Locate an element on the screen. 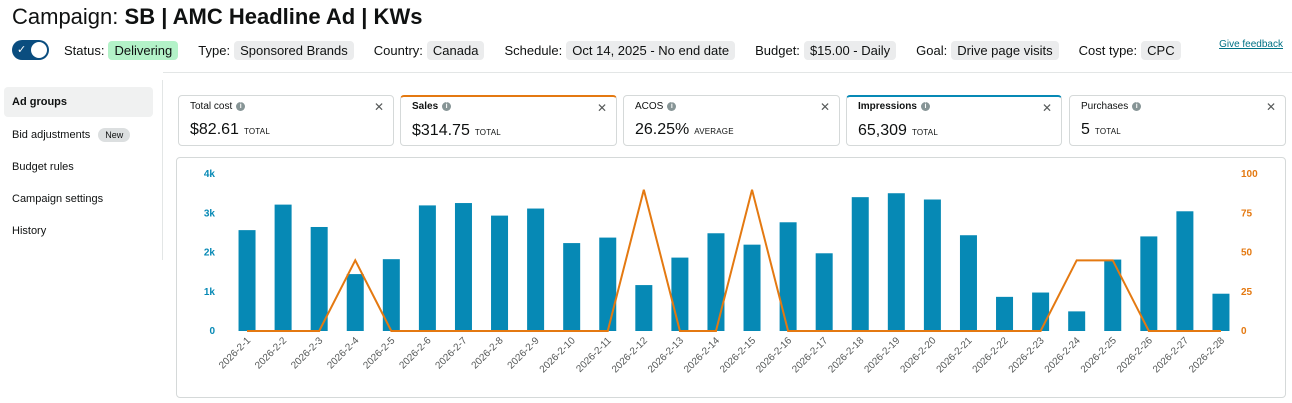  metric-label: Purchases i is located at coordinates (1111, 106).